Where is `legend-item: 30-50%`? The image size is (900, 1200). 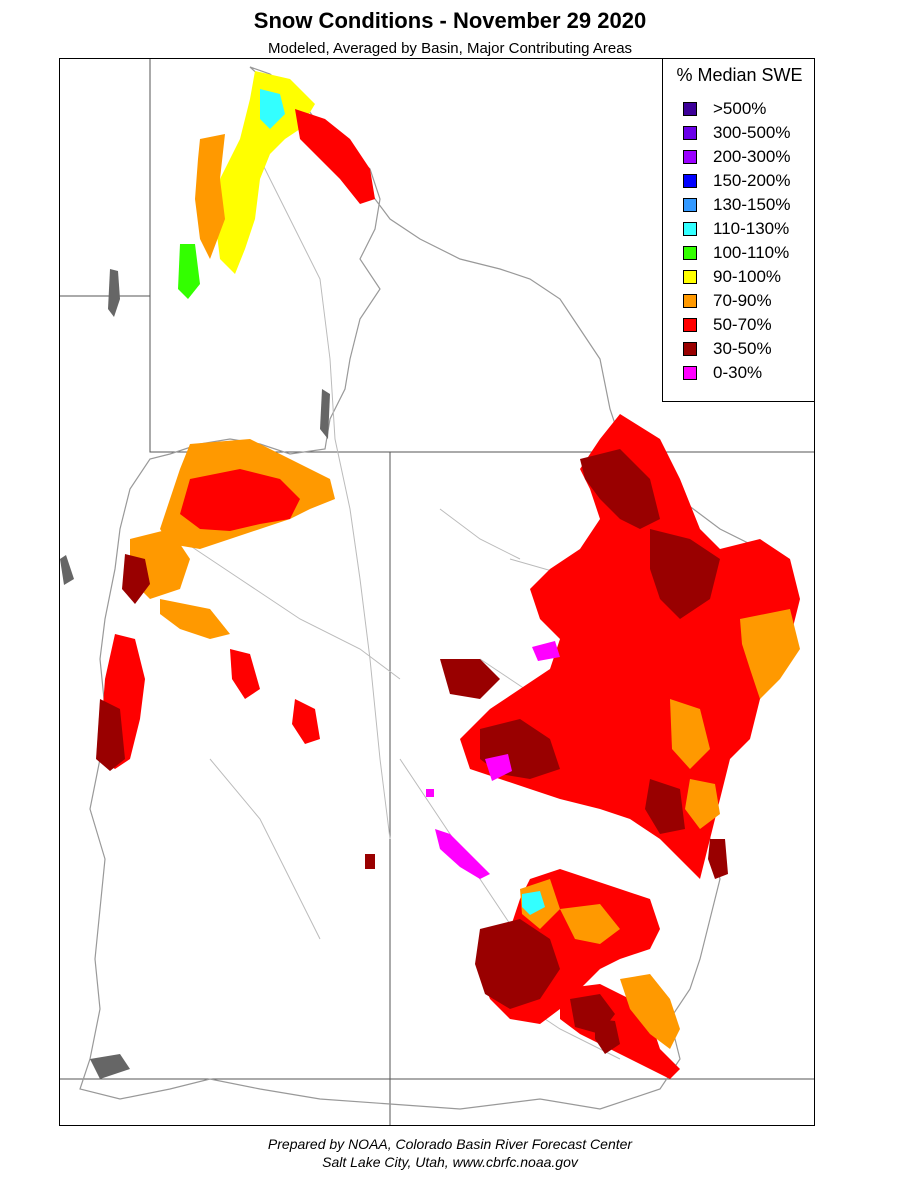 legend-item: 30-50% is located at coordinates (727, 349).